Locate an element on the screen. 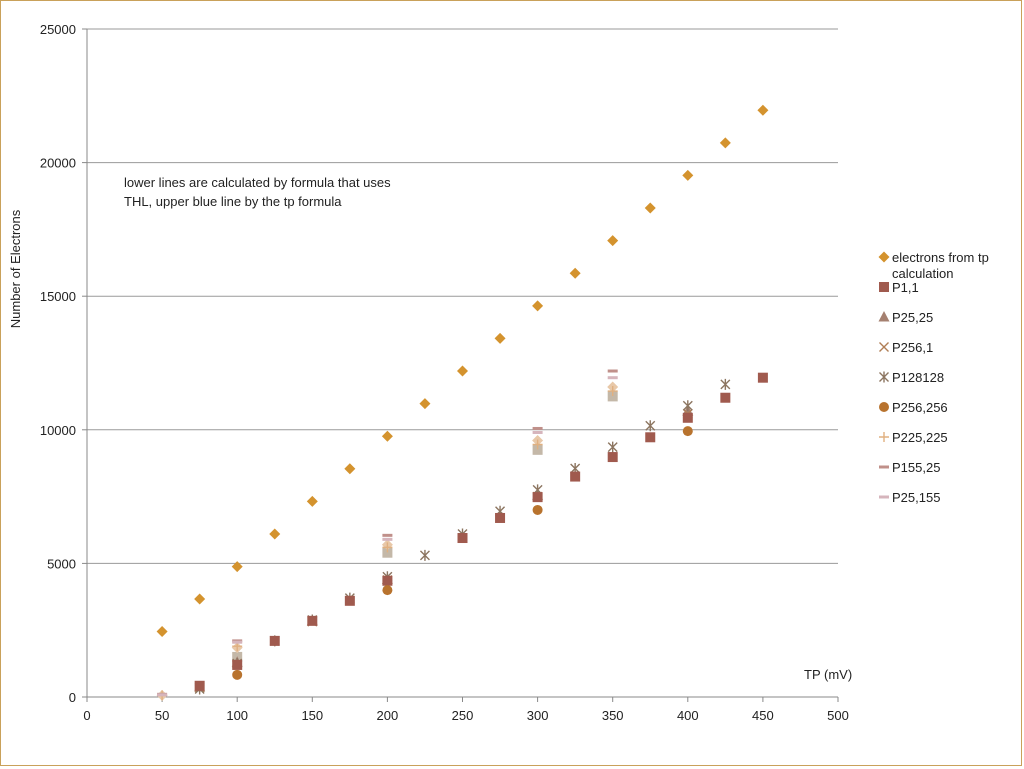 This screenshot has width=1024, height=769. x-tick-label: 400 is located at coordinates (688, 715).